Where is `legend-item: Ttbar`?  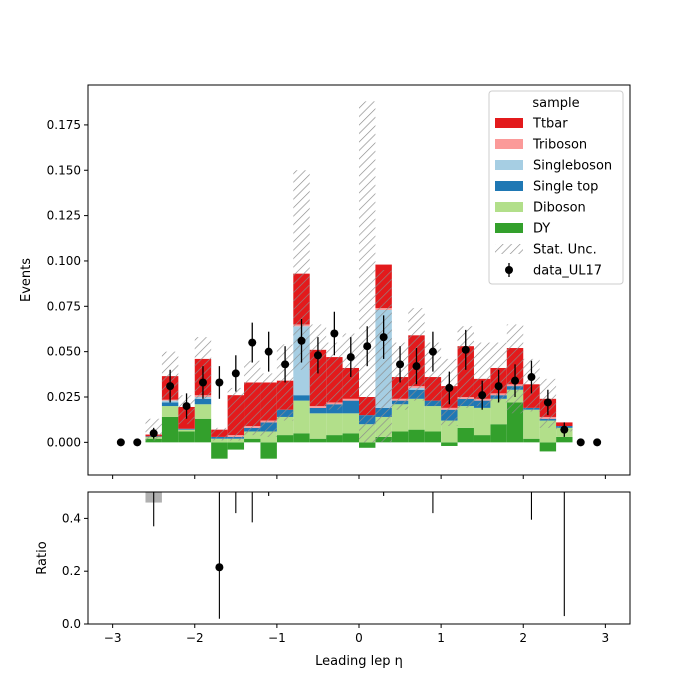
legend-item: Ttbar is located at coordinates (531, 124).